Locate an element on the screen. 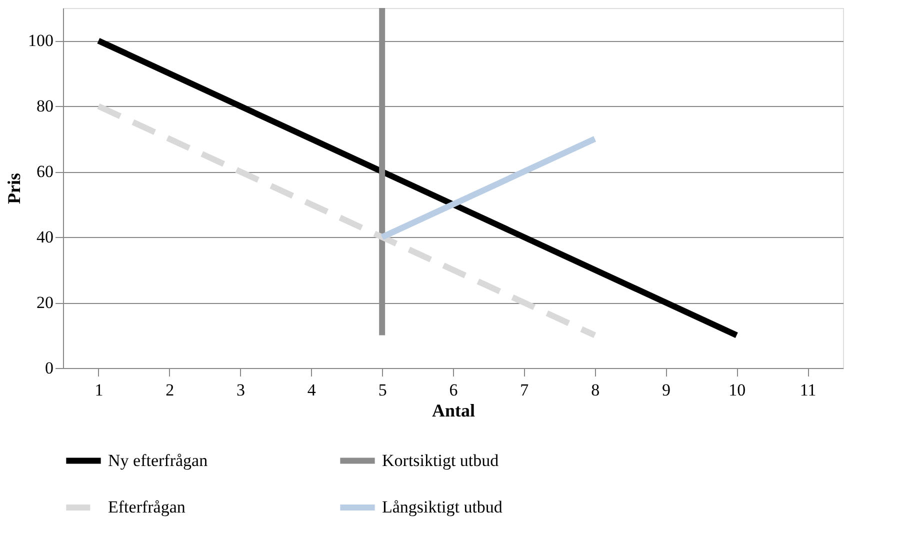 This screenshot has height=557, width=914. x-tick-label: 2 is located at coordinates (170, 390).